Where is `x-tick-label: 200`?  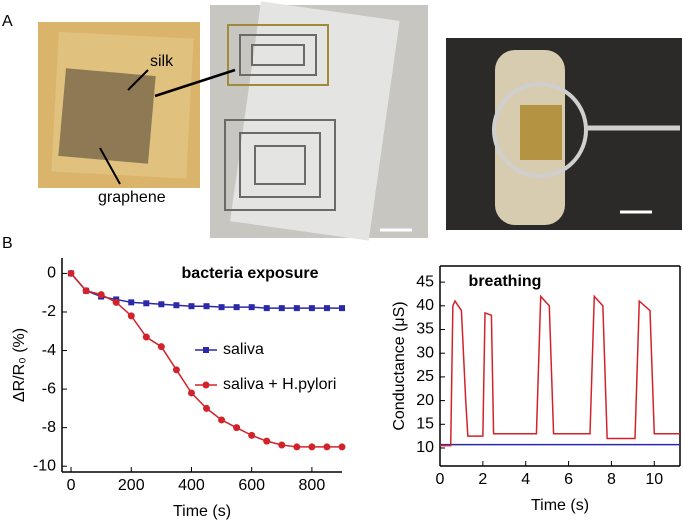 x-tick-label: 200 is located at coordinates (131, 485).